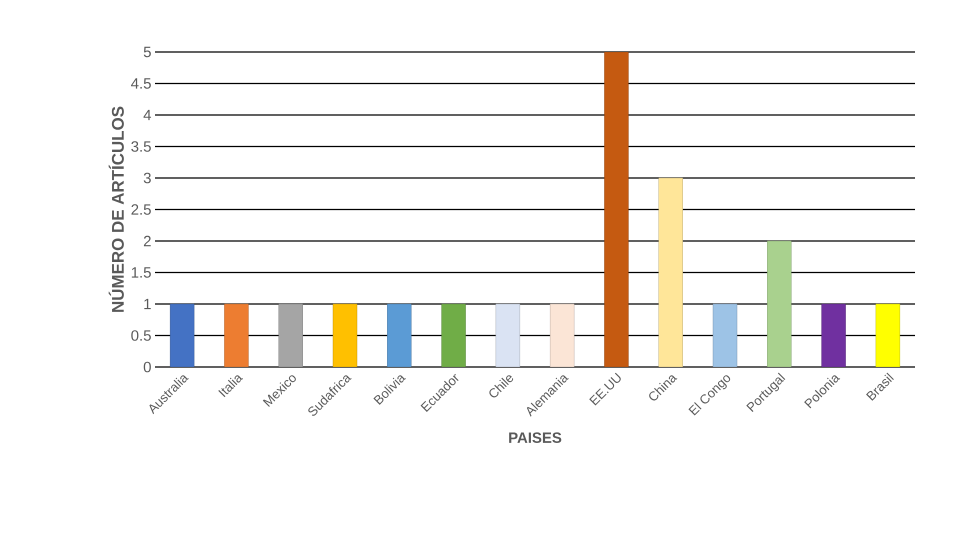 The height and width of the screenshot is (547, 961). Describe the element at coordinates (116, 209) in the screenshot. I see `y-axis-title: NÚMERO DE ARTÍCULOS` at that location.